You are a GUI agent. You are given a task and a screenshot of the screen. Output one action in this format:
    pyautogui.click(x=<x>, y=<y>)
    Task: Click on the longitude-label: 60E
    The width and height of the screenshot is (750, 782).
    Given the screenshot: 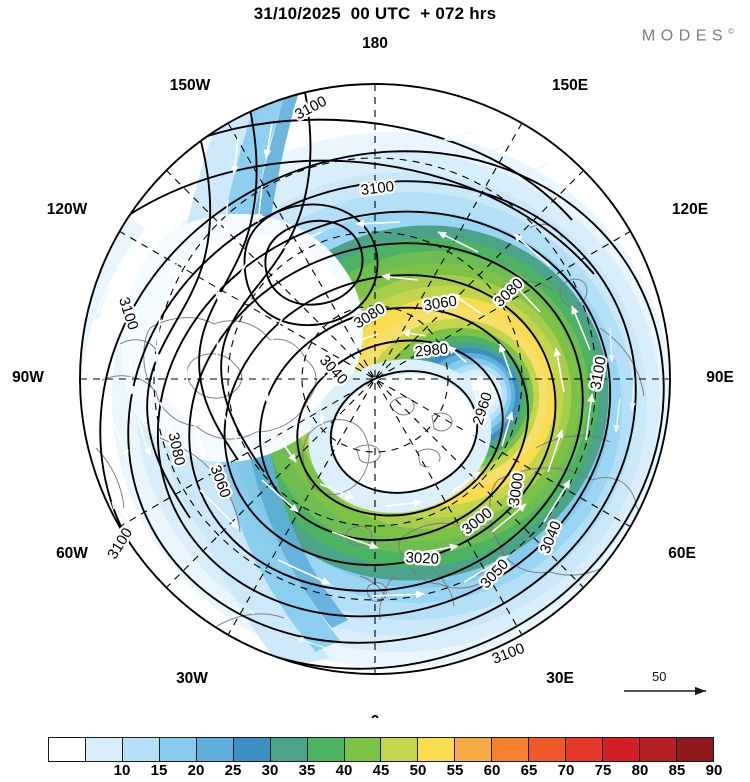 What is the action you would take?
    pyautogui.click(x=682, y=553)
    